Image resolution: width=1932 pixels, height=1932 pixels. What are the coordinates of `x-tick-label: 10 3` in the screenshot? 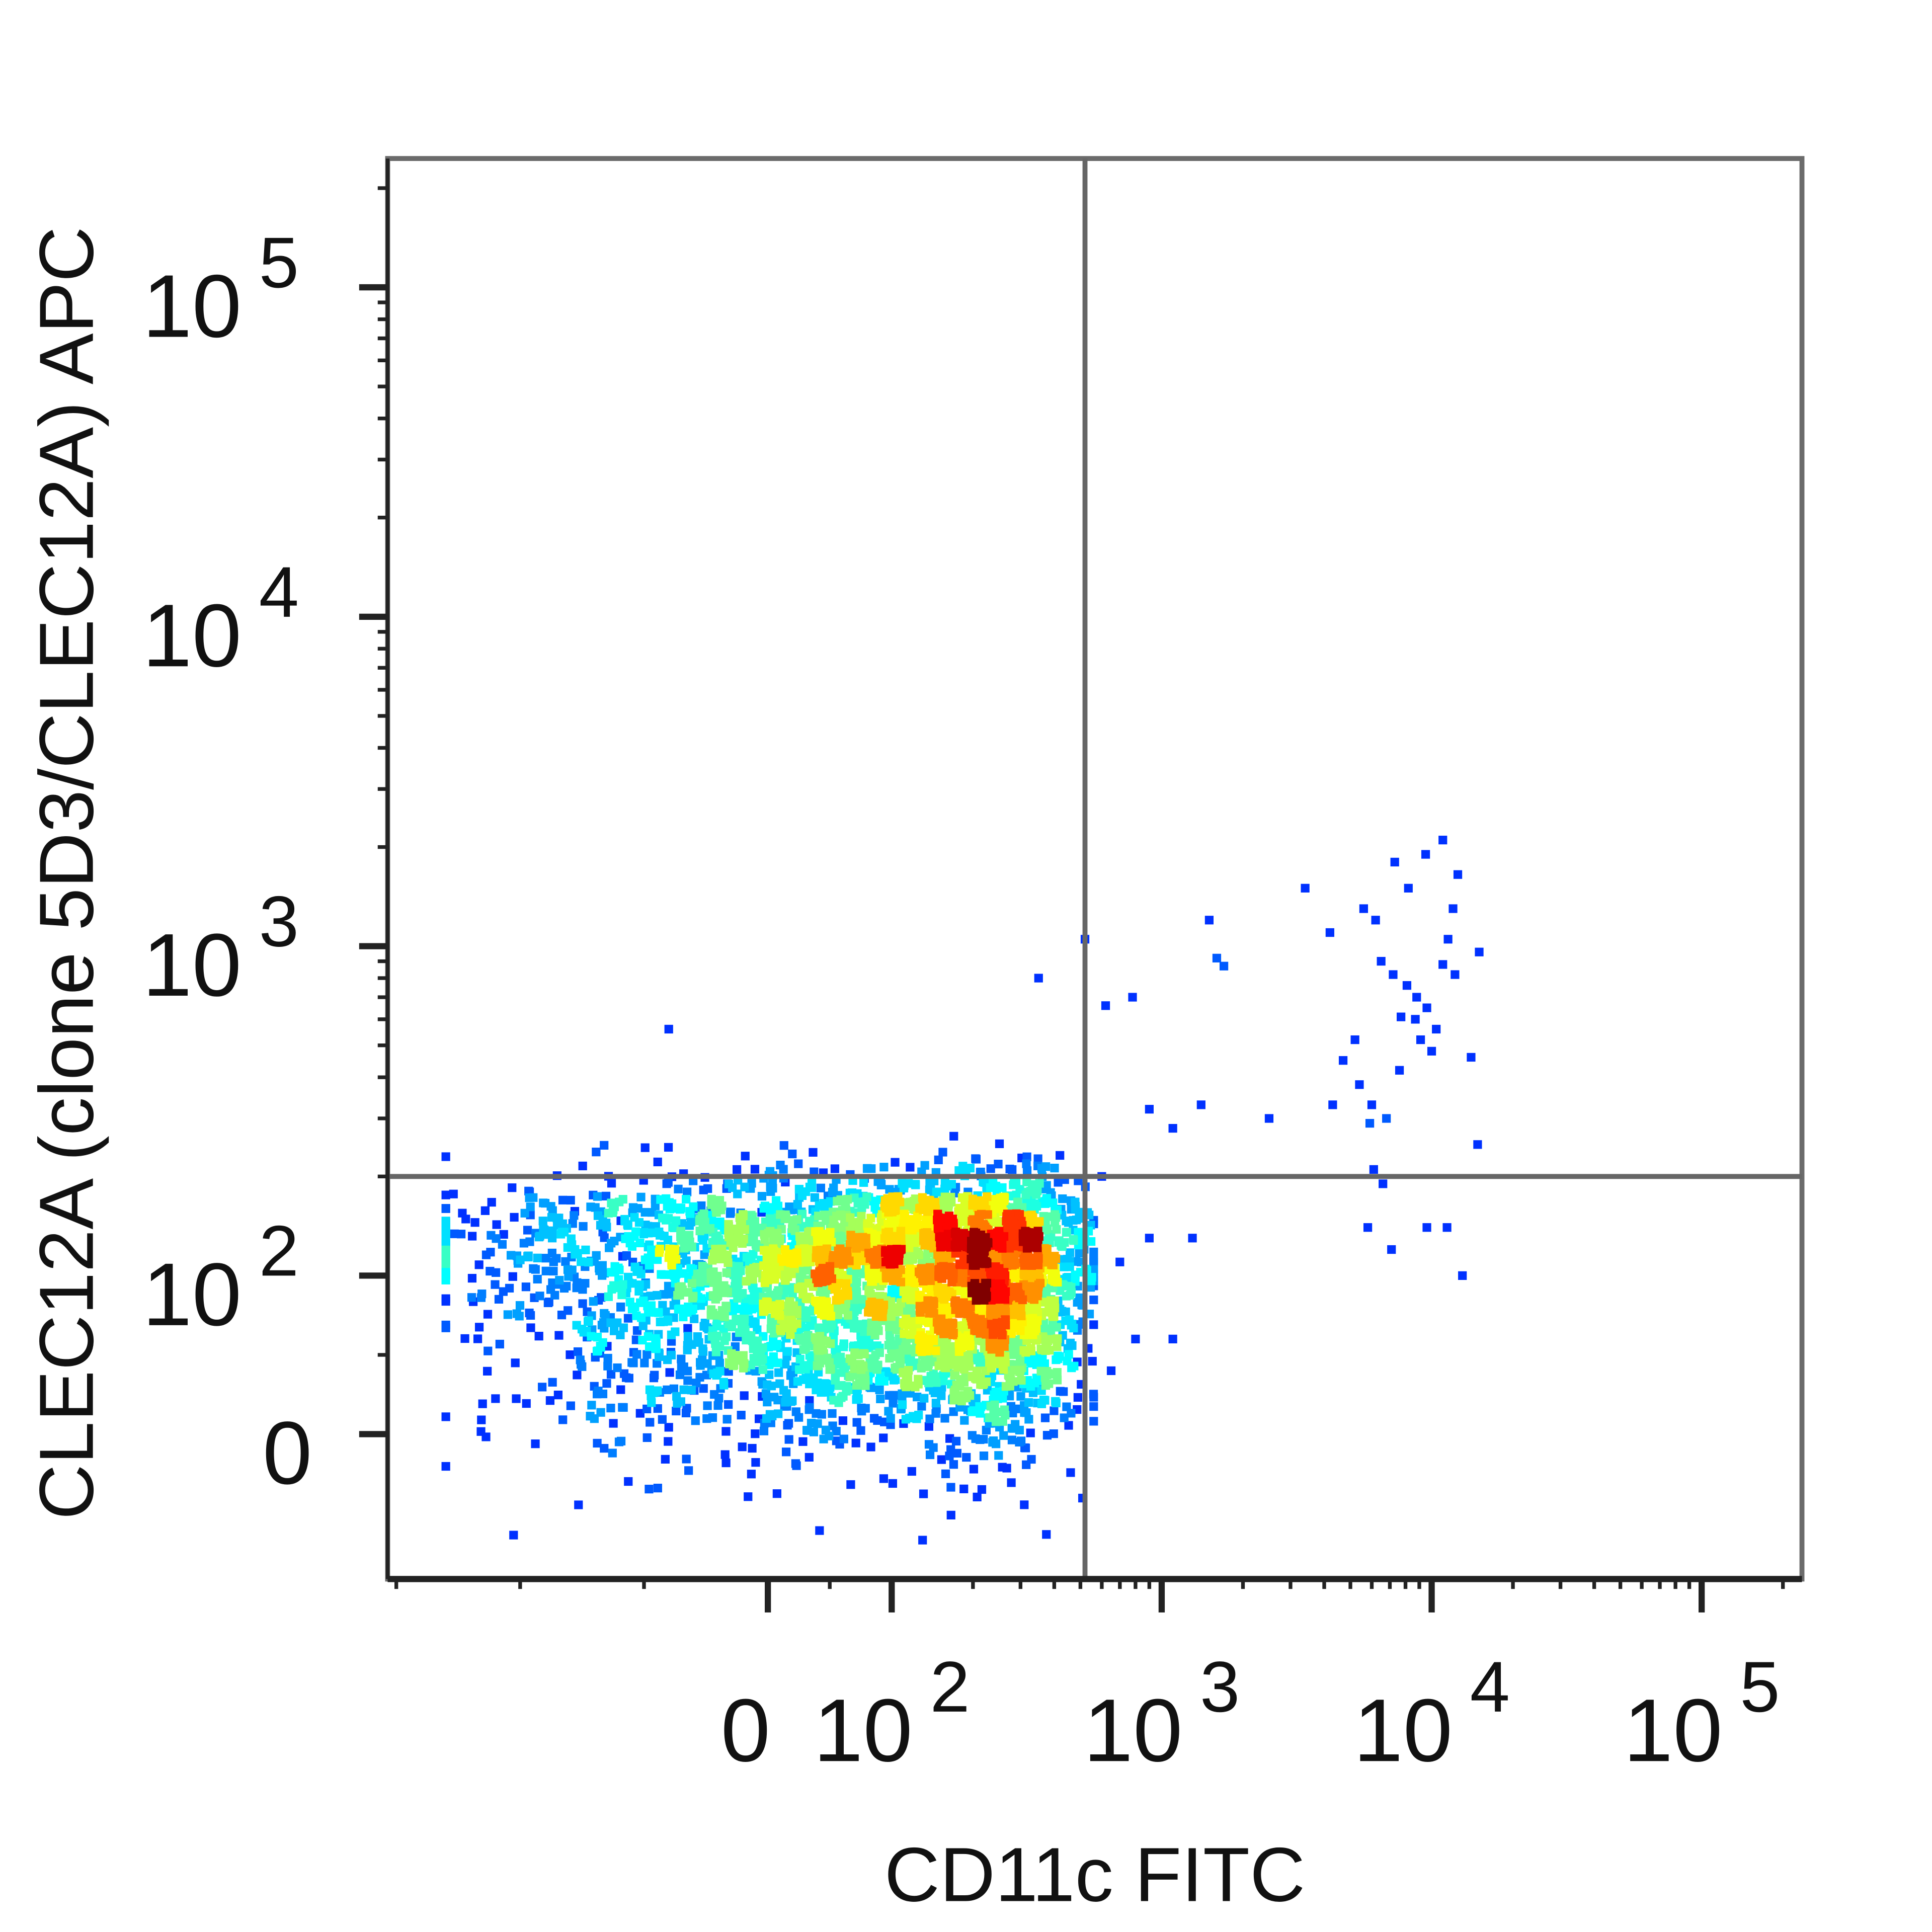 It's located at (1161, 1714).